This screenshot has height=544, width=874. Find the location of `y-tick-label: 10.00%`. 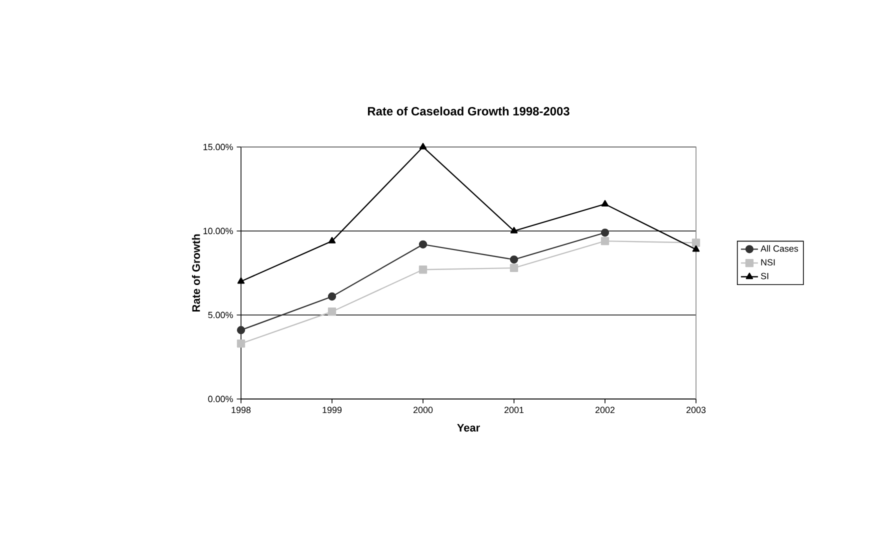

y-tick-label: 10.00% is located at coordinates (218, 231).